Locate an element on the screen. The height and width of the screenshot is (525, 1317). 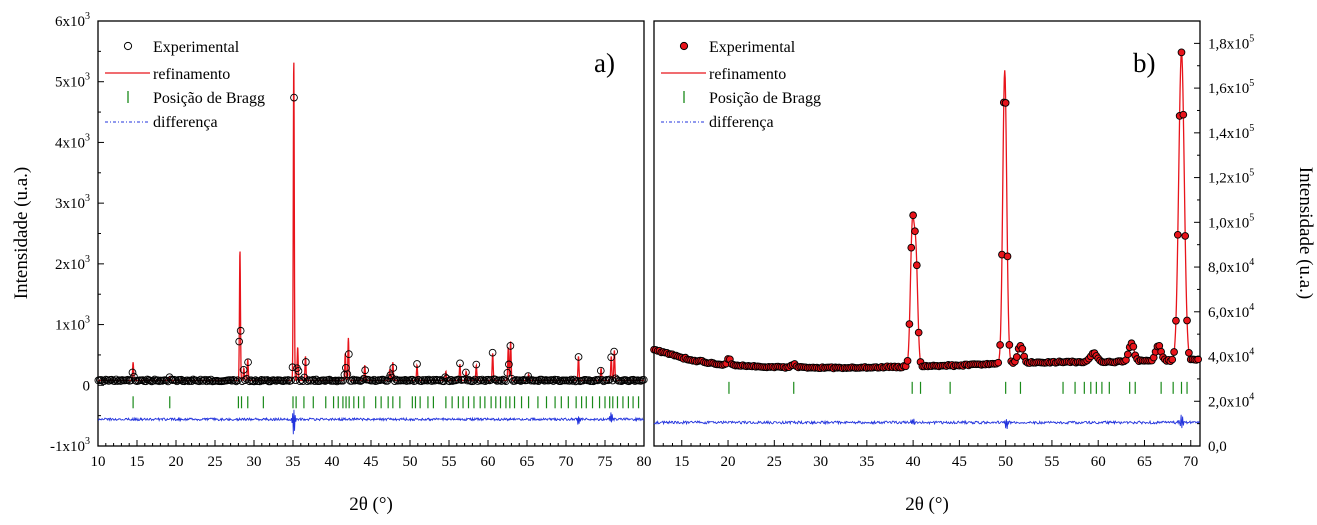
x-tick-label-a: 20 is located at coordinates (176, 462).